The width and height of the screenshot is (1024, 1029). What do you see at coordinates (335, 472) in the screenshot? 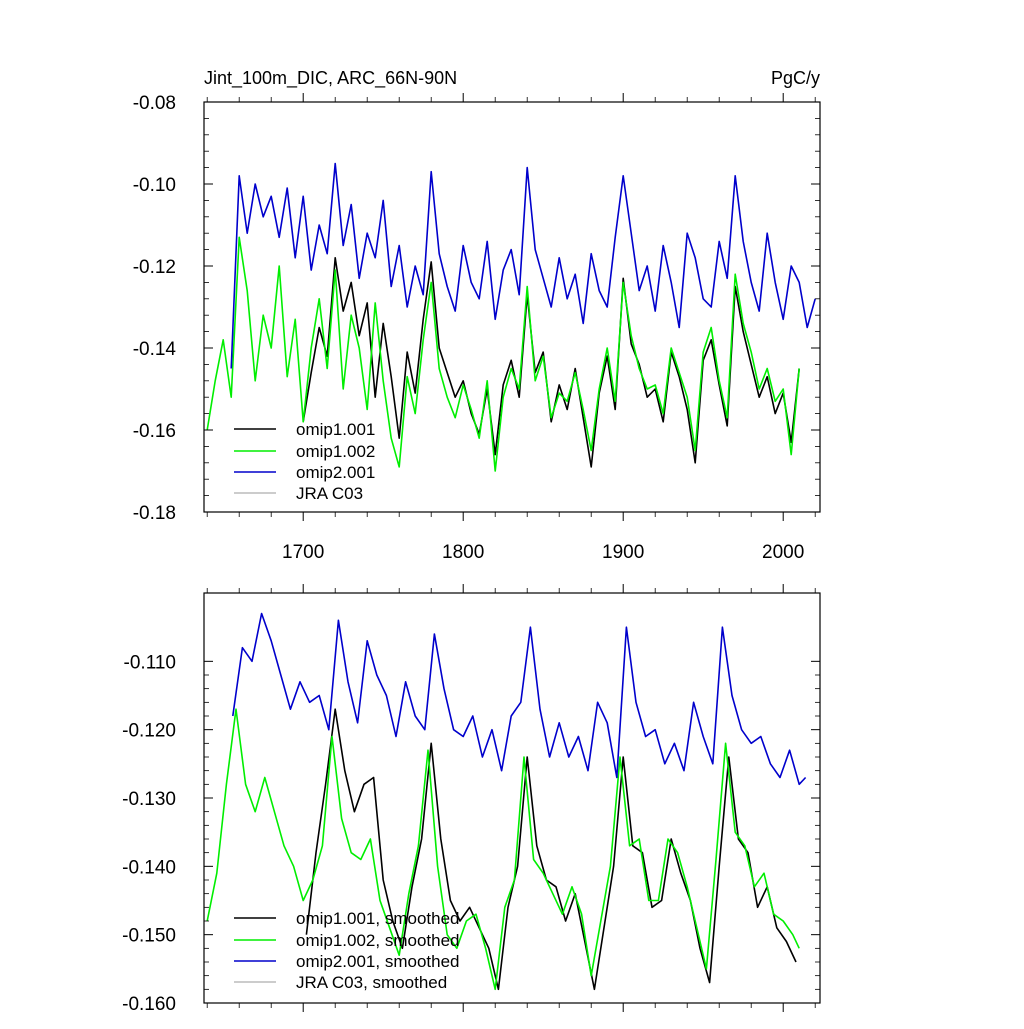
I see `top-legend-label-omip2-001: omip2.001` at bounding box center [335, 472].